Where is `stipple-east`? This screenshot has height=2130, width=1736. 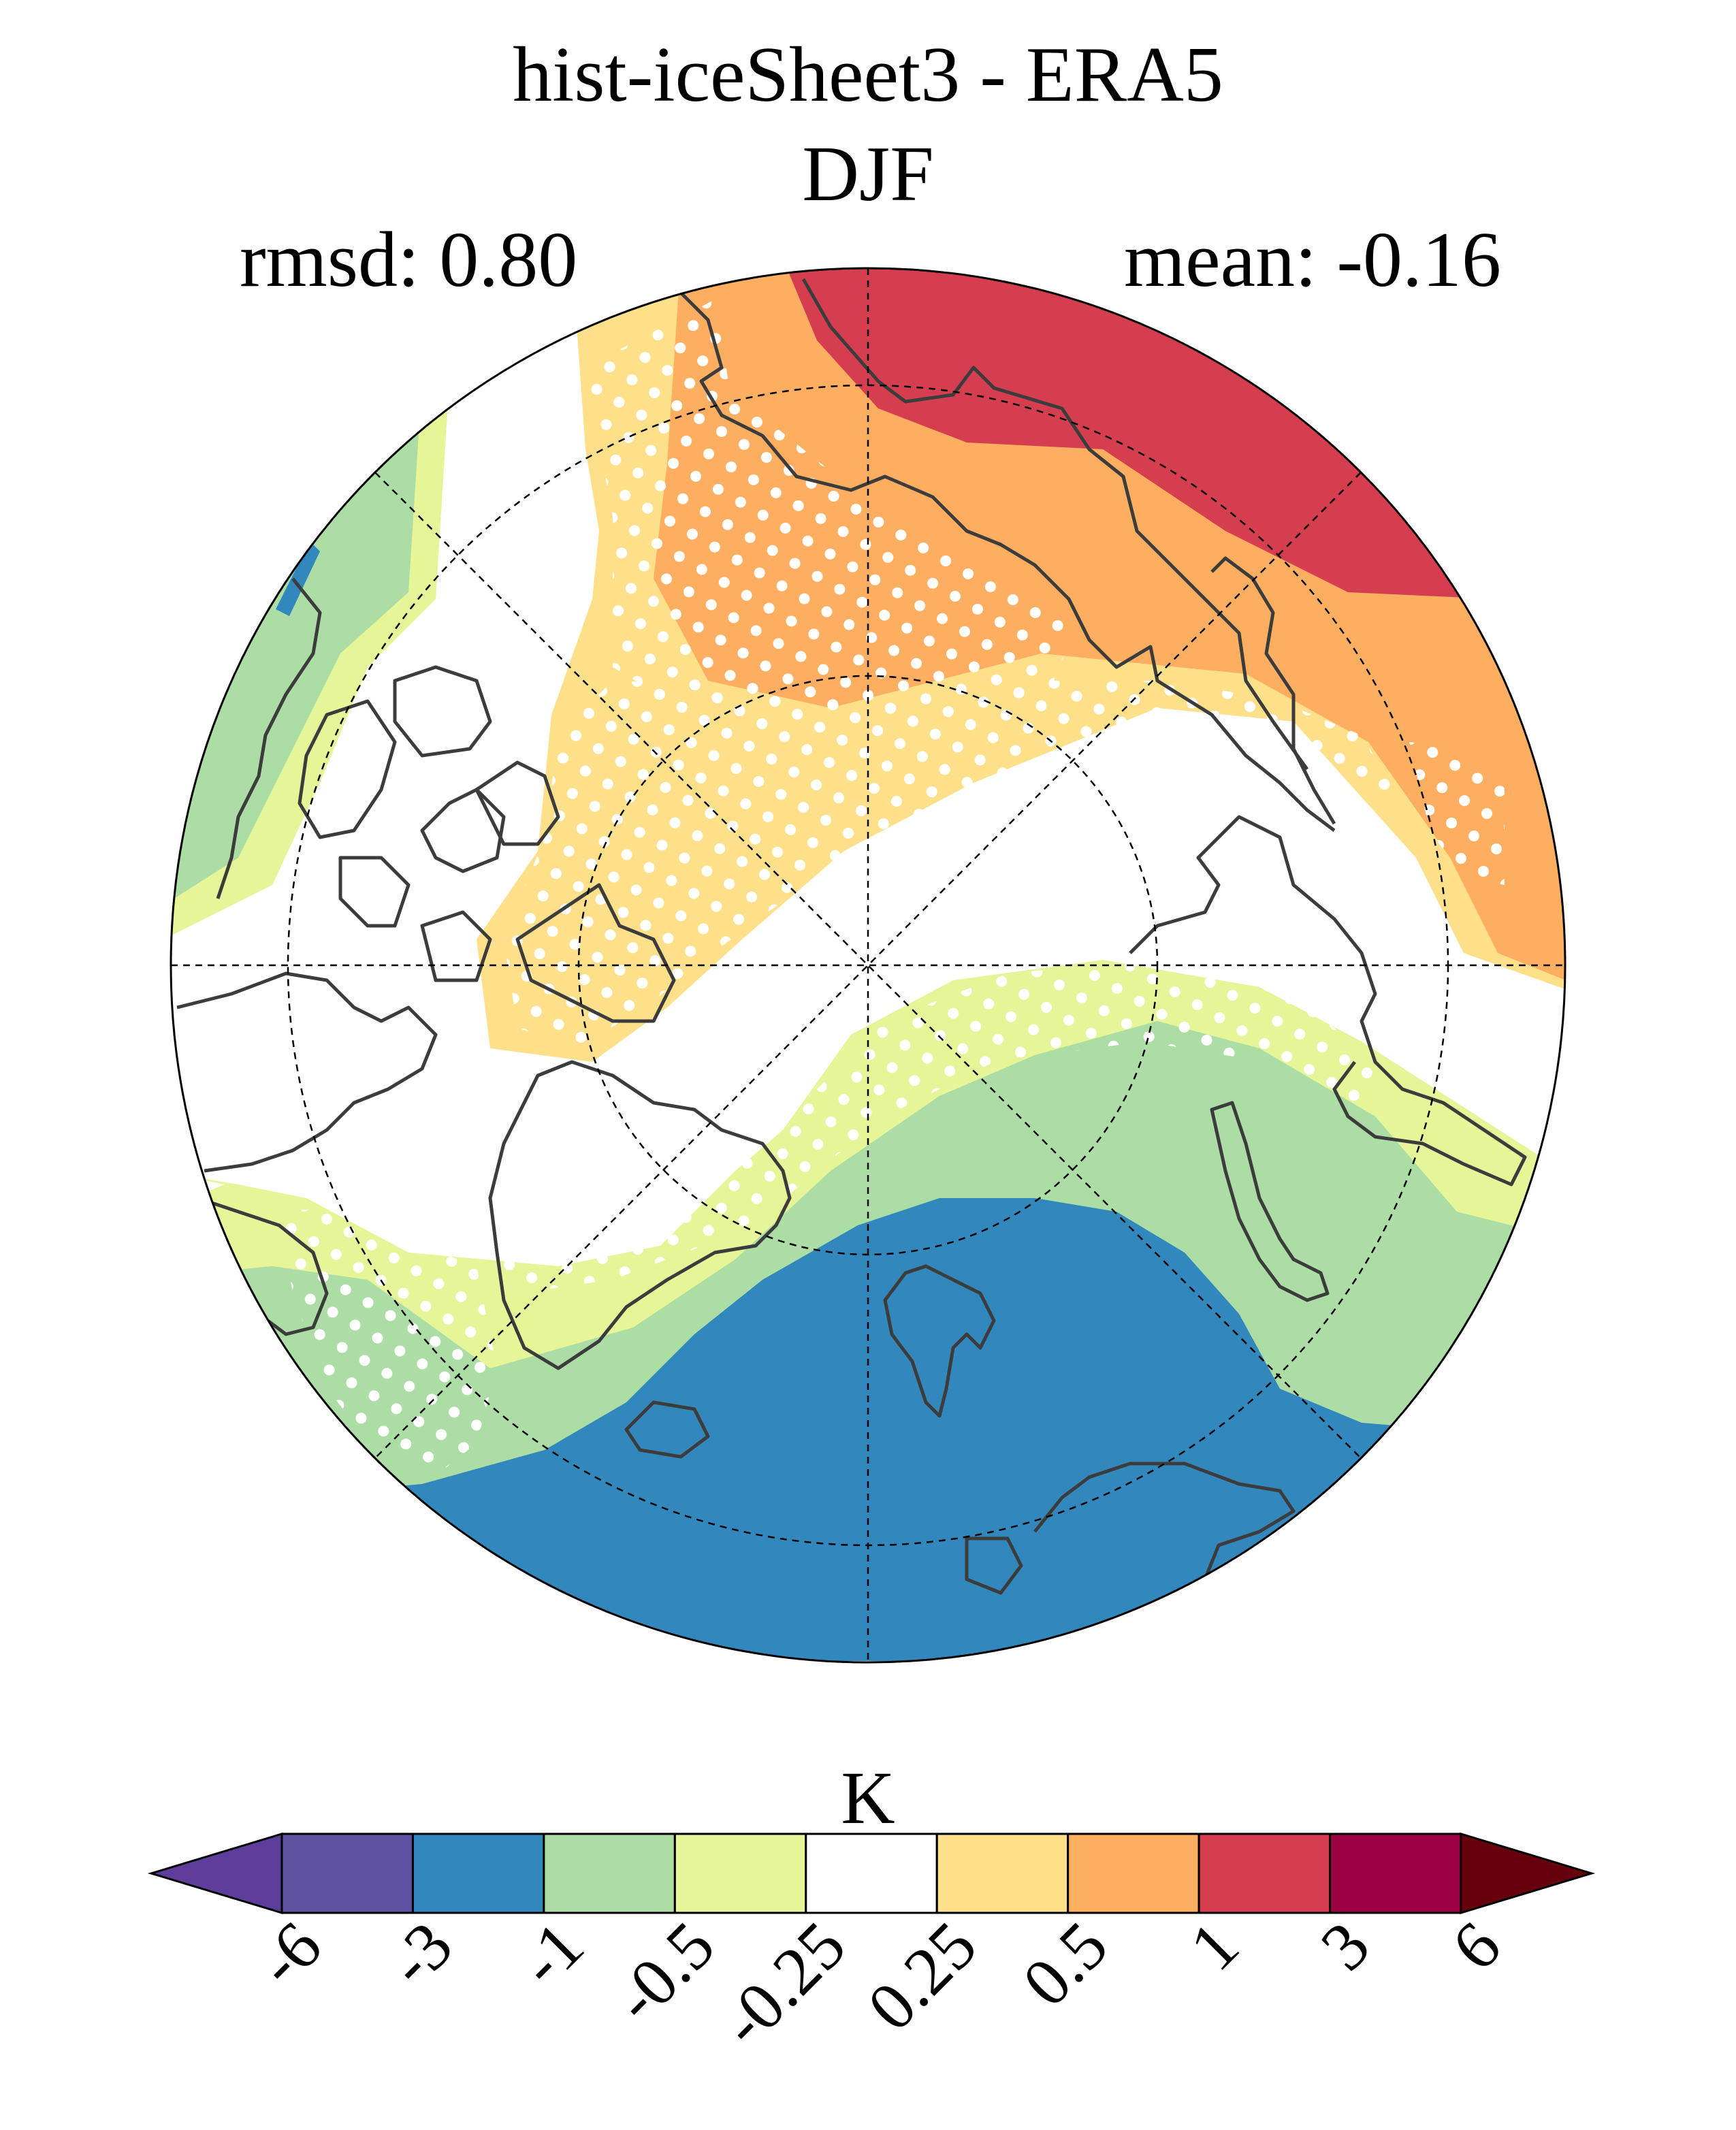
stipple-east is located at coordinates (1457, 813).